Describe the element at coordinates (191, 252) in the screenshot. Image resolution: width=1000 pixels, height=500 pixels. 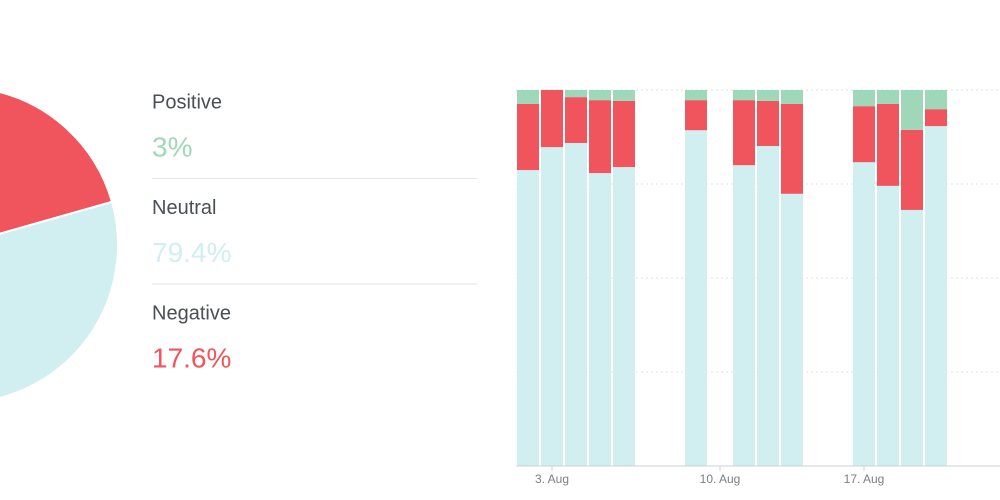
I see `legend-value: 79.4%` at that location.